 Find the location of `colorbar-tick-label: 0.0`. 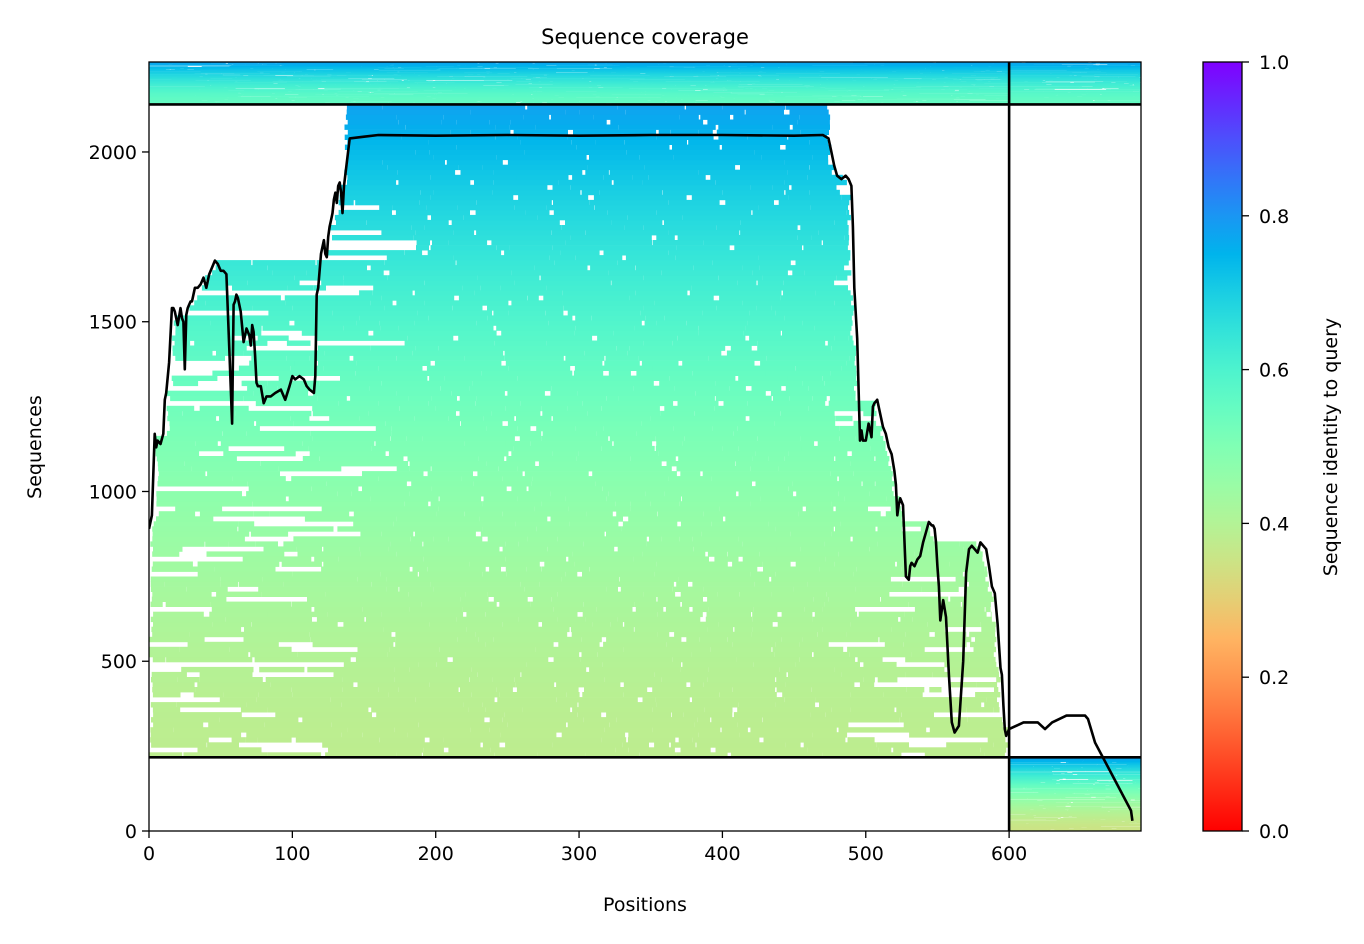

colorbar-tick-label: 0.0 is located at coordinates (1274, 832).